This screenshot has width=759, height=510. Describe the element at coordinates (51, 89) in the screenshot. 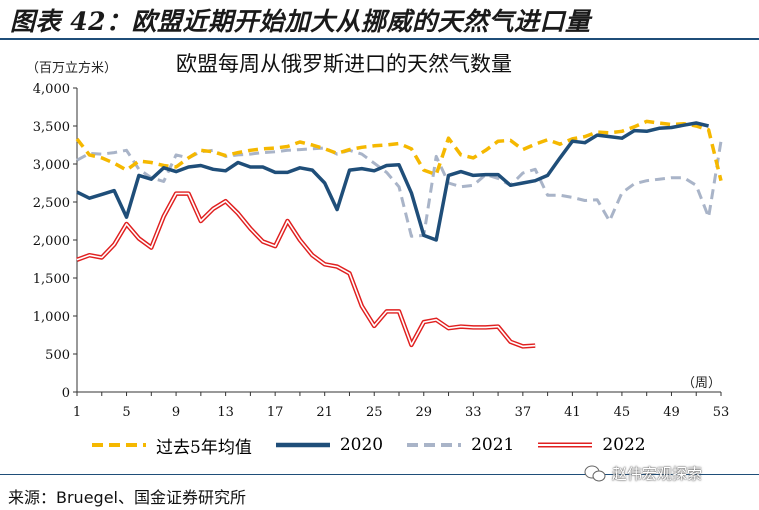

I see `y-tick-label: 4,000` at that location.